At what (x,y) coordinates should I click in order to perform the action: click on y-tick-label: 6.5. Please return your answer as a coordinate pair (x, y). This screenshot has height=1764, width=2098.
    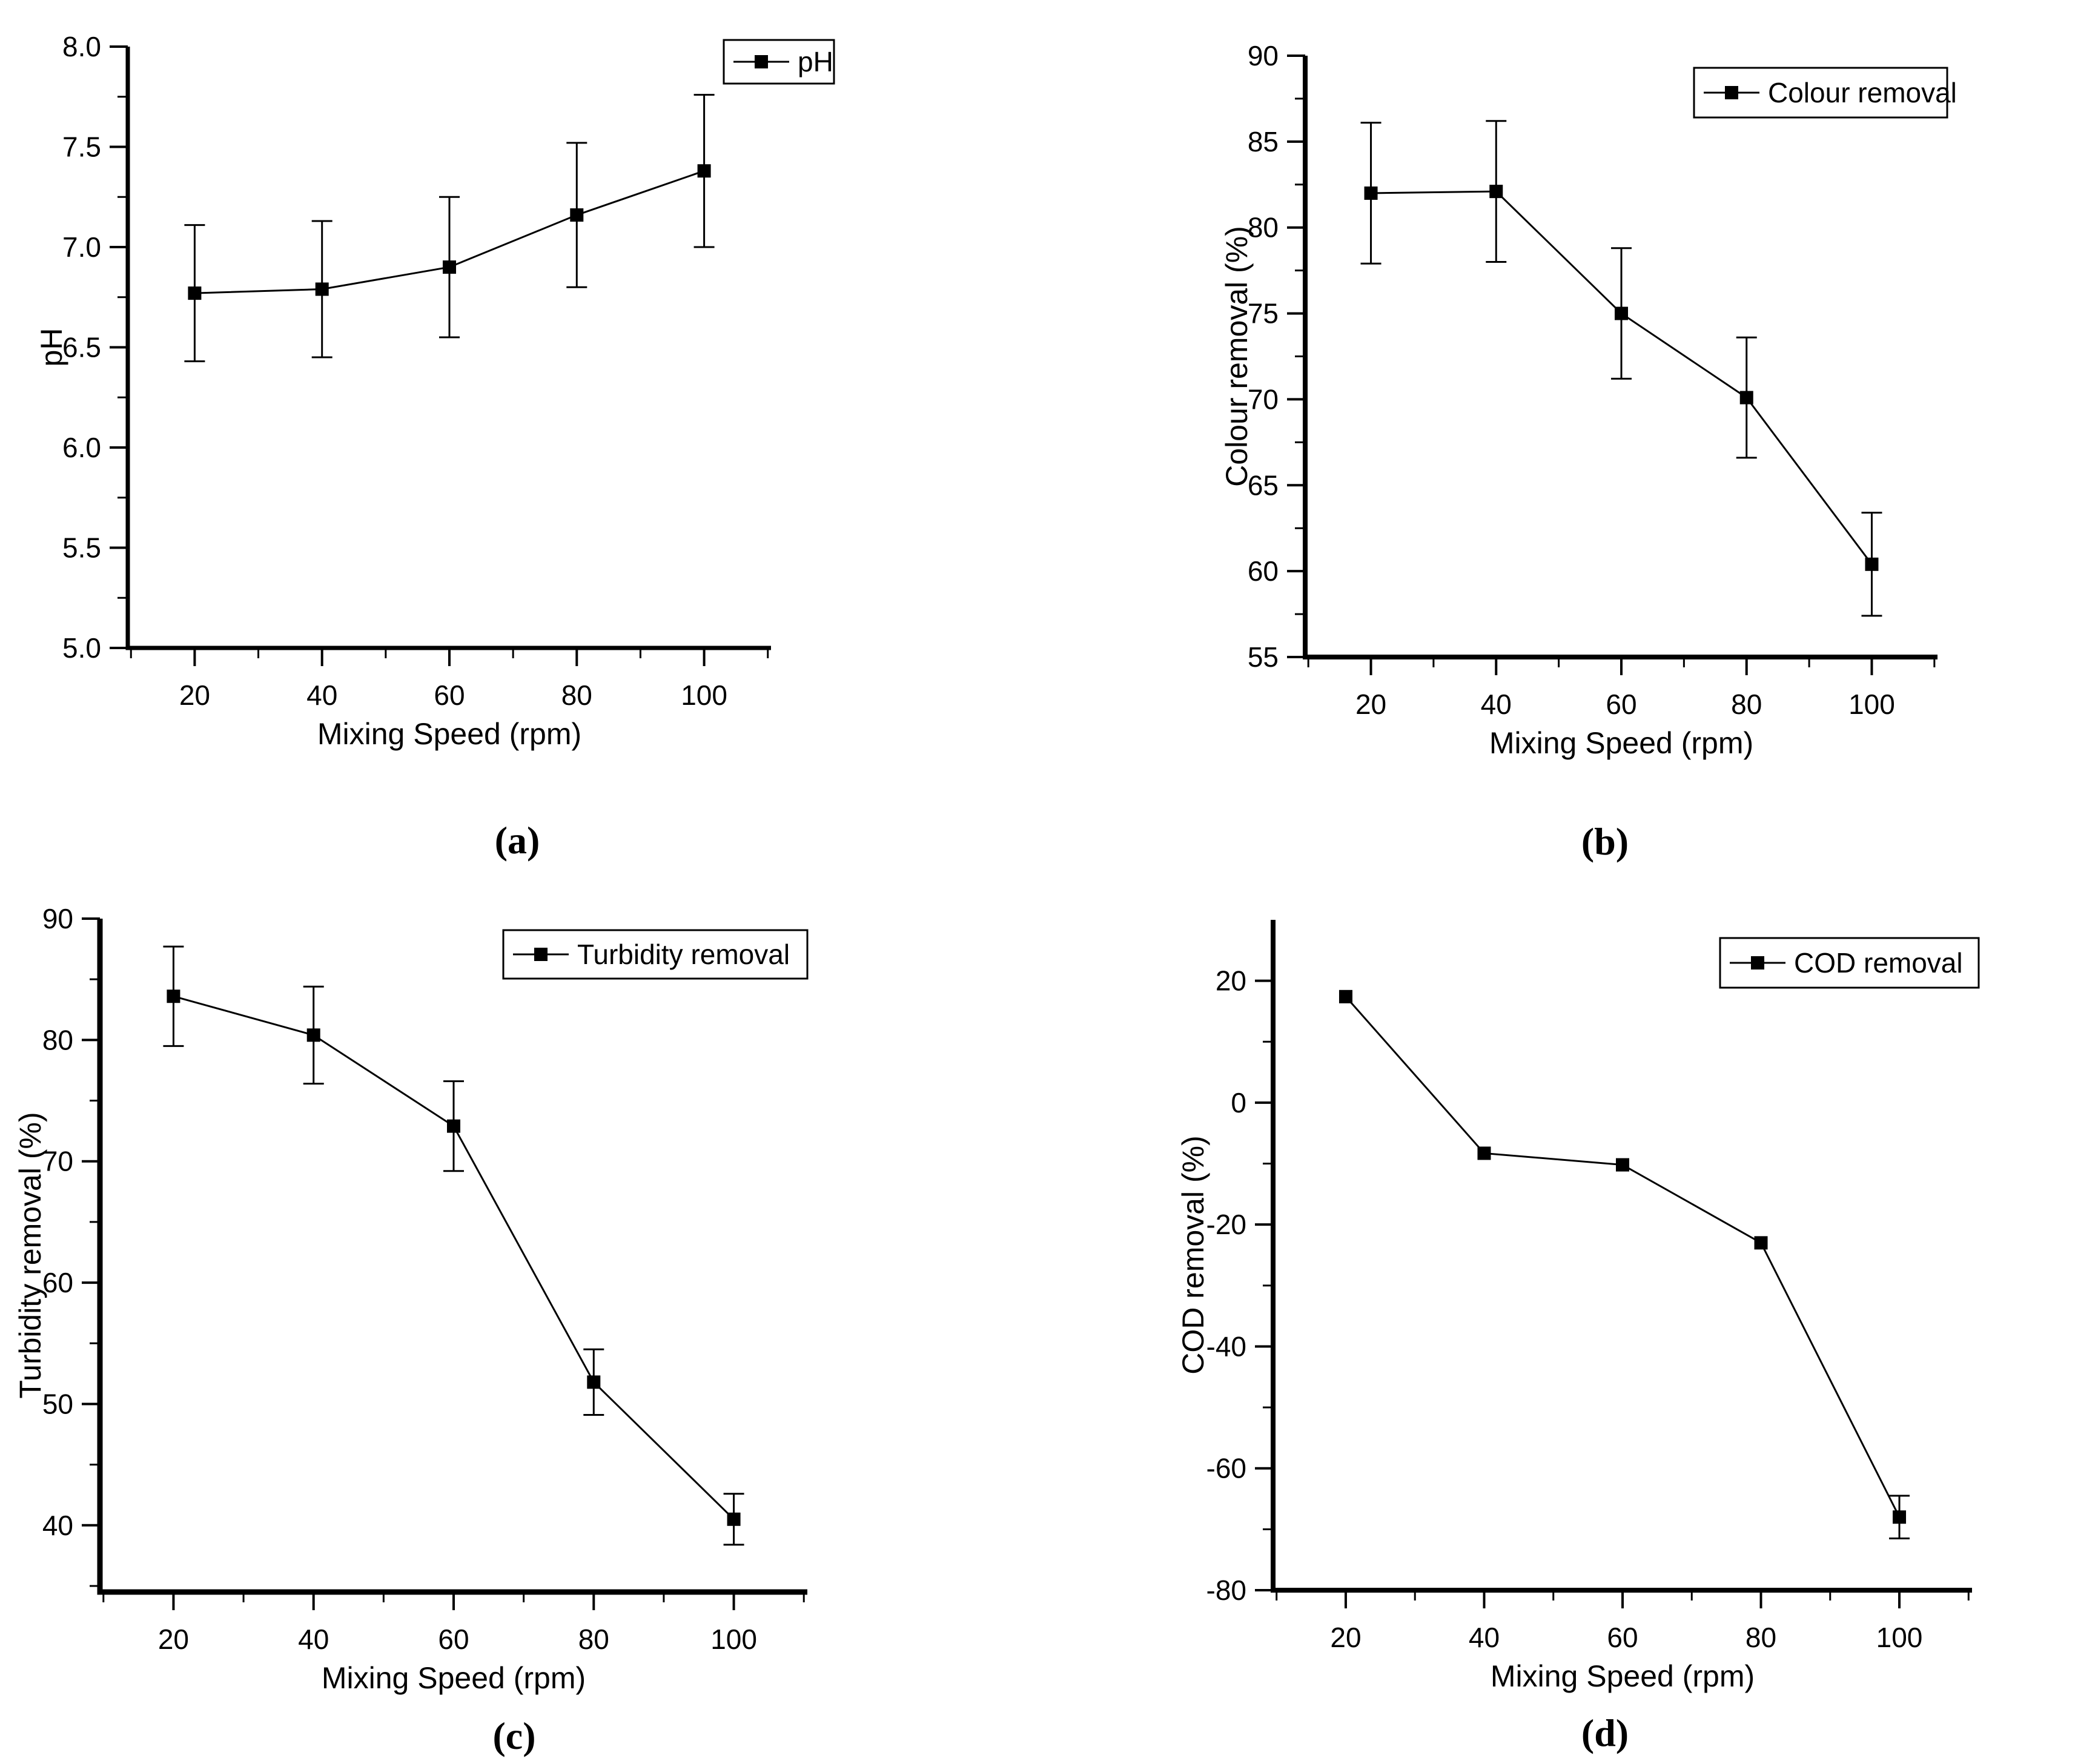
    Looking at the image, I should click on (81, 347).